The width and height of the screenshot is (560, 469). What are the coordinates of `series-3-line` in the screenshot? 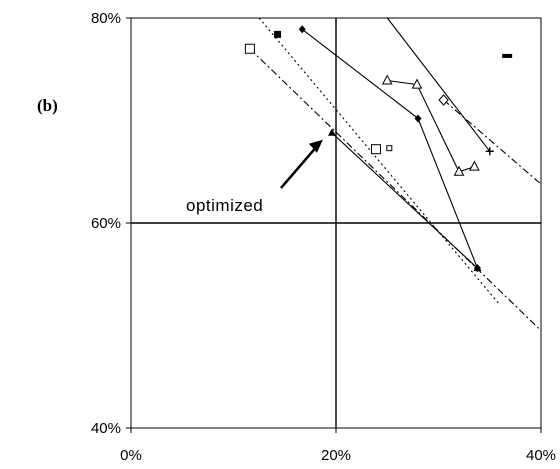 It's located at (431, 126).